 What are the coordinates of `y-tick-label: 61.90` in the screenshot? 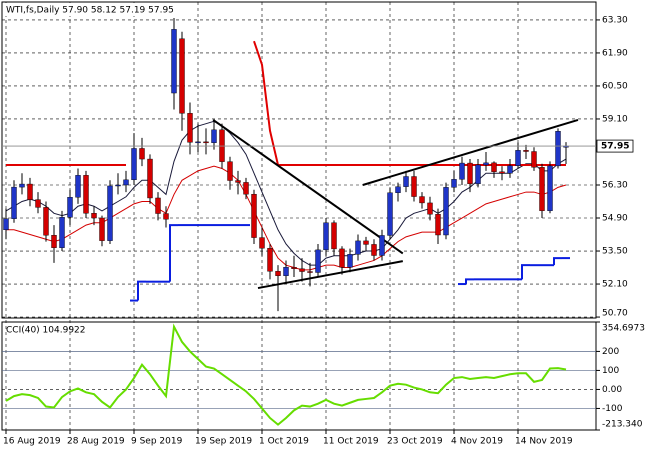 It's located at (615, 53).